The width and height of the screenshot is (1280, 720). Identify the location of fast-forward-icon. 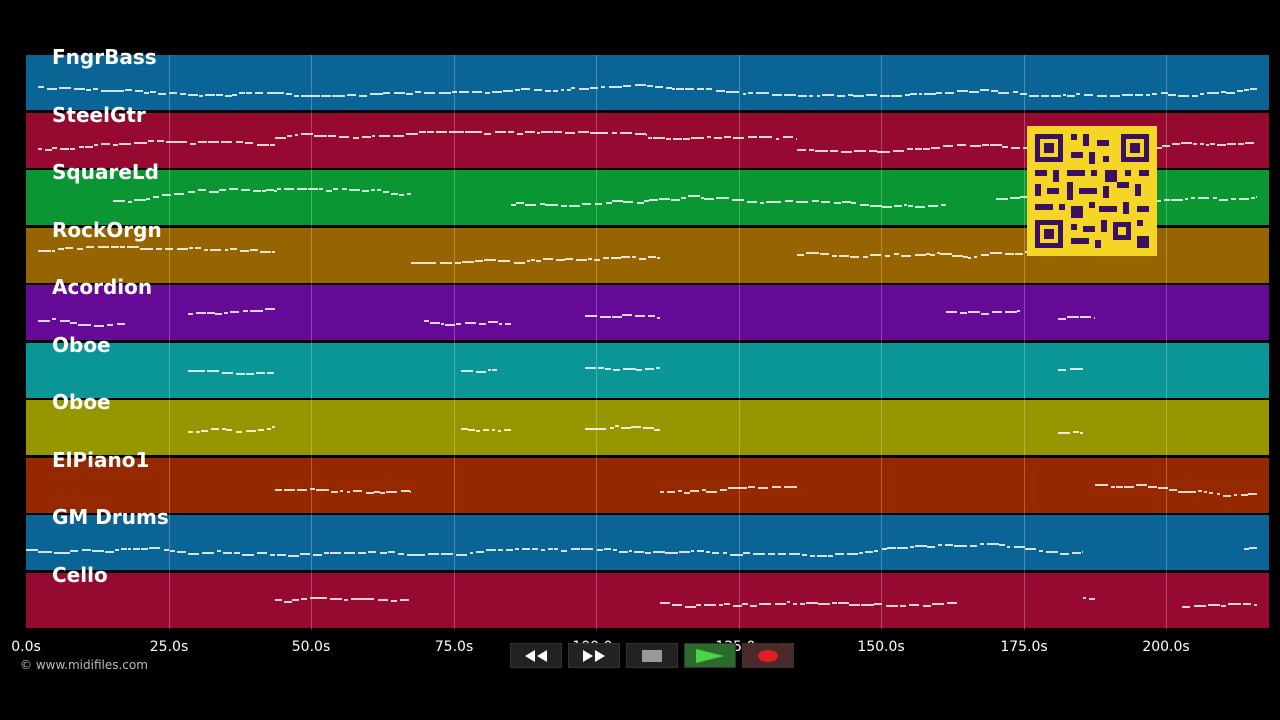
(594, 655).